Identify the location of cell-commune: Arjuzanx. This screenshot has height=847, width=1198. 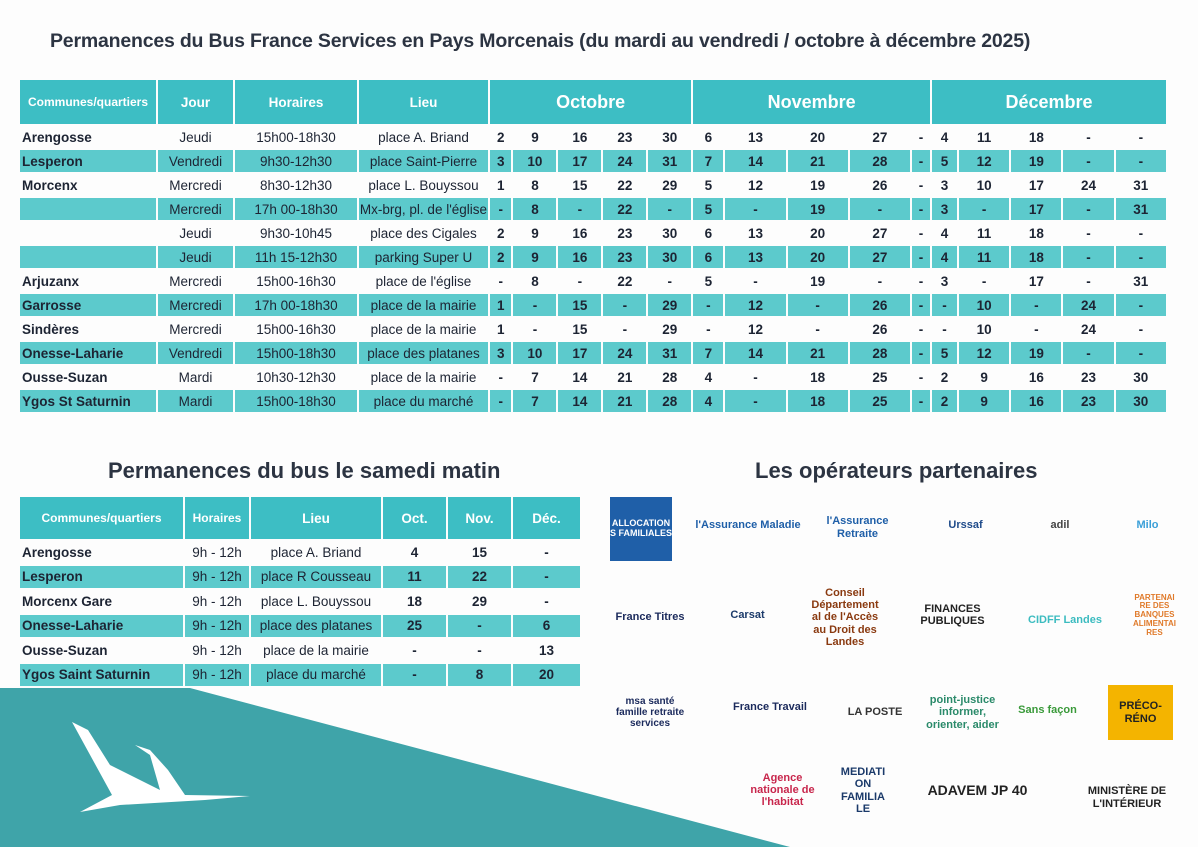
(51, 281).